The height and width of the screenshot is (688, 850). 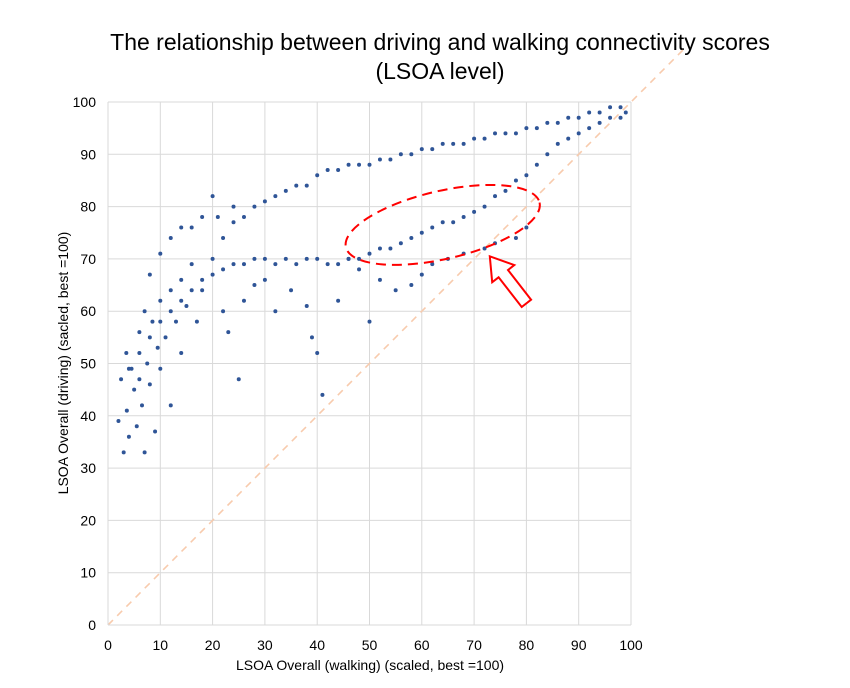 I want to click on x-tick-label: 30, so click(x=265, y=645).